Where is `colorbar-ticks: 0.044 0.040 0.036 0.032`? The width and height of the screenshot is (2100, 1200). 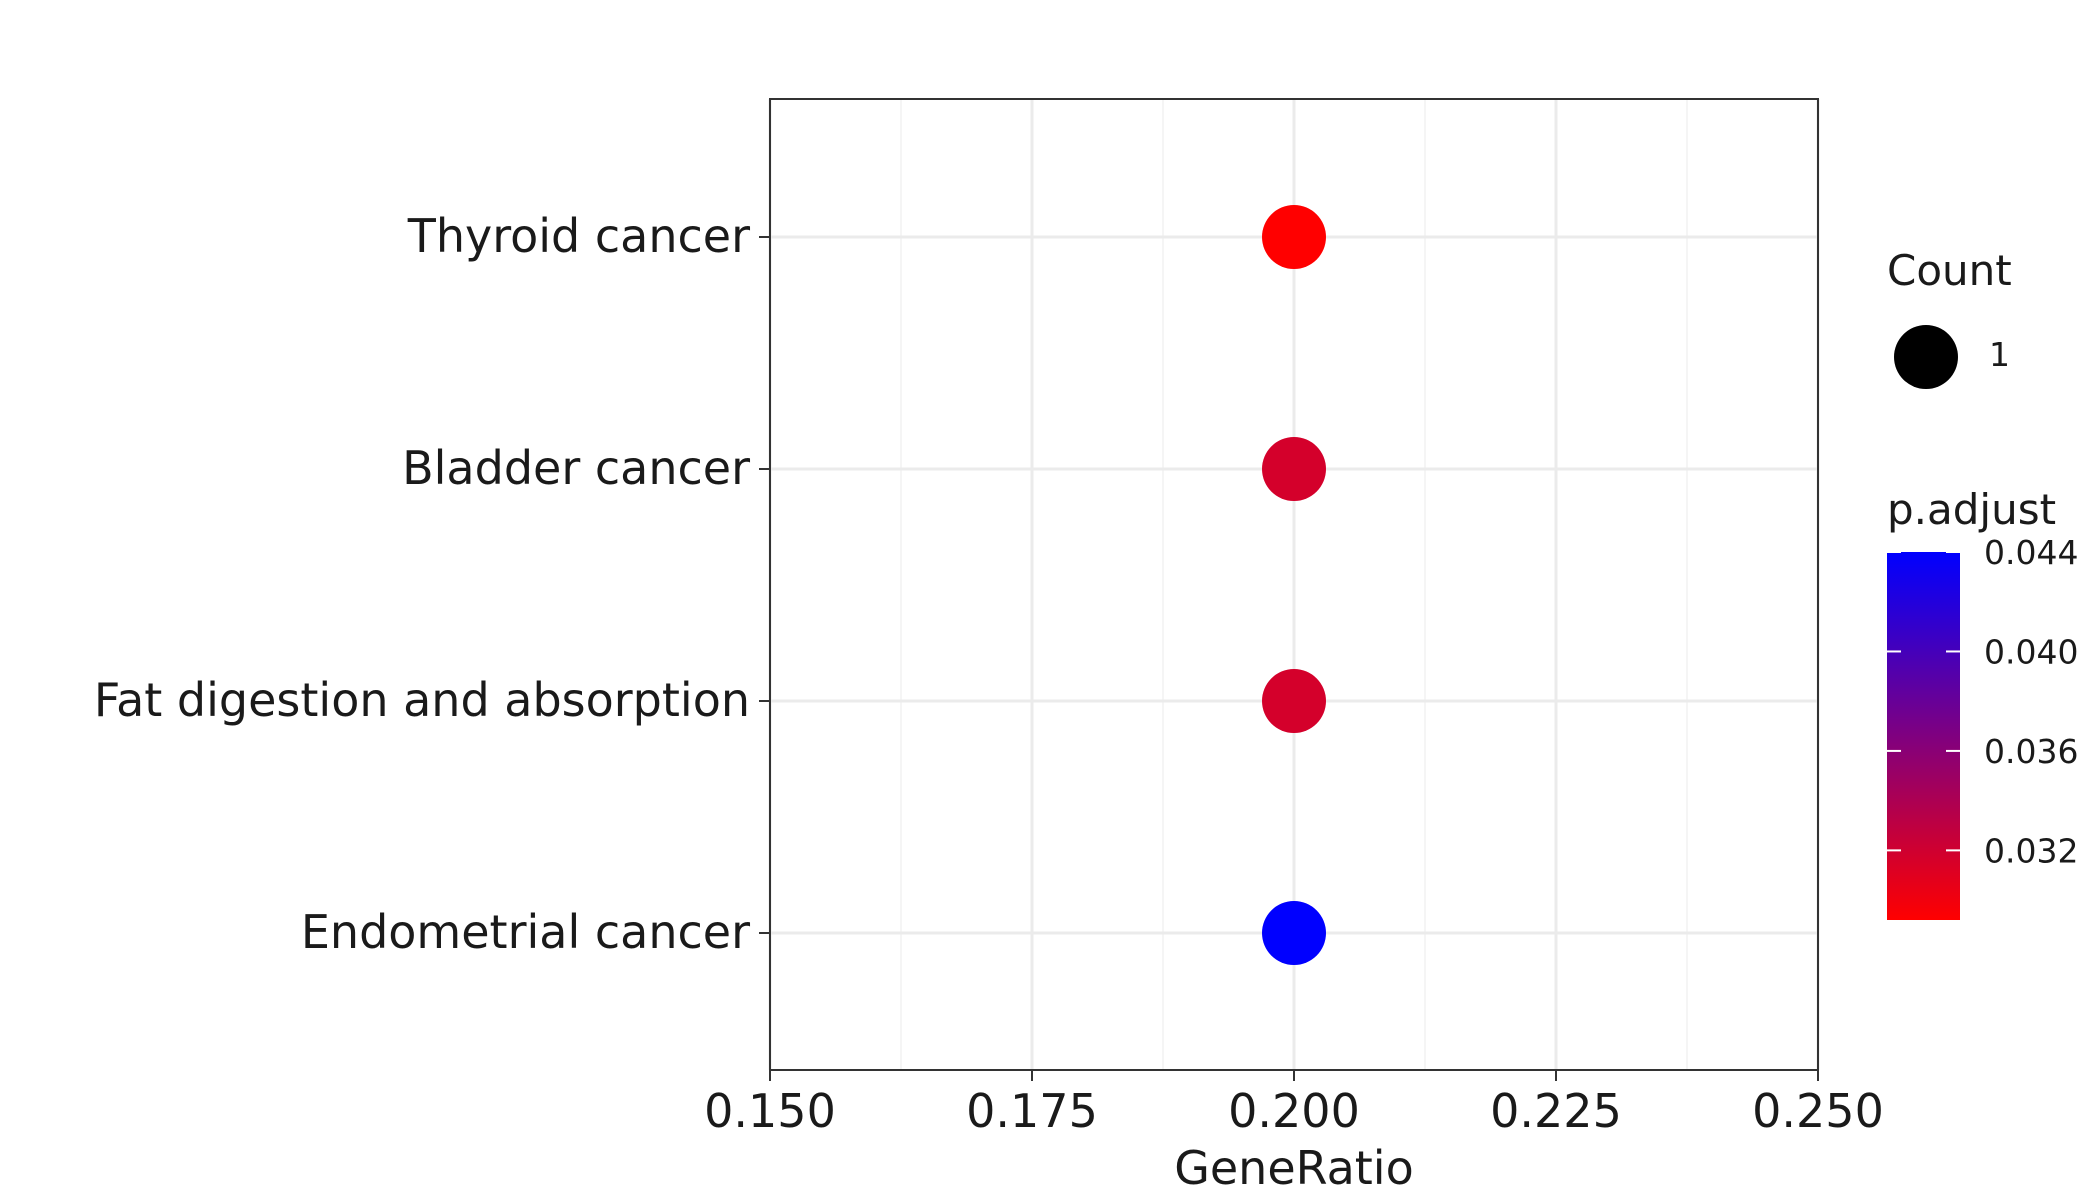 colorbar-ticks: 0.044 0.040 0.036 0.032 is located at coordinates (1982, 701).